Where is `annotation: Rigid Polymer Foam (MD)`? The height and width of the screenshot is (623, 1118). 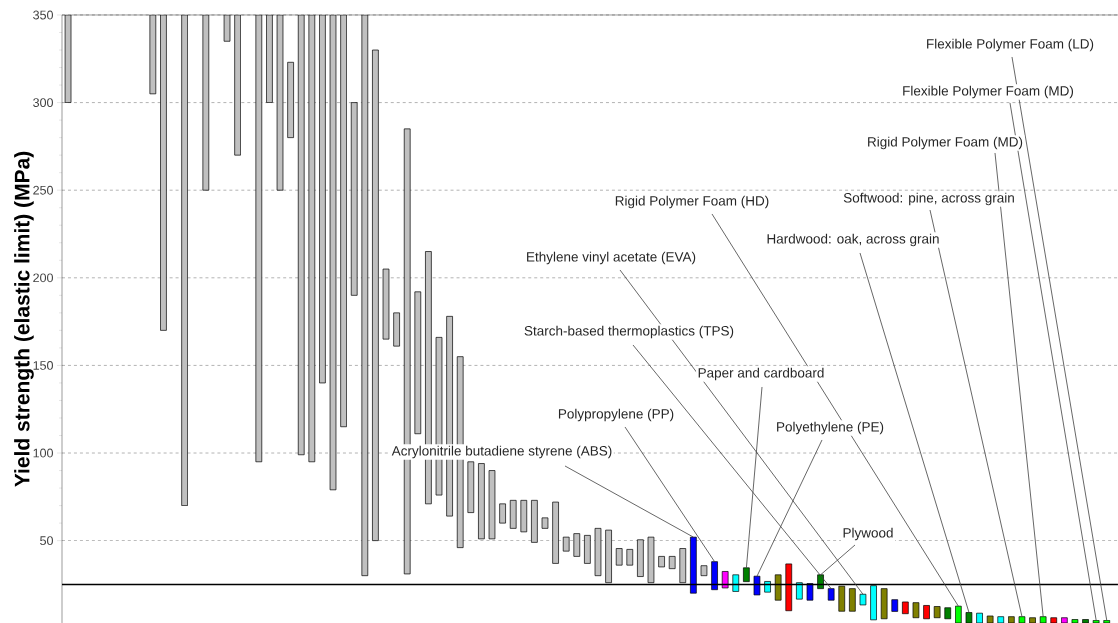
annotation: Rigid Polymer Foam (MD) is located at coordinates (945, 143).